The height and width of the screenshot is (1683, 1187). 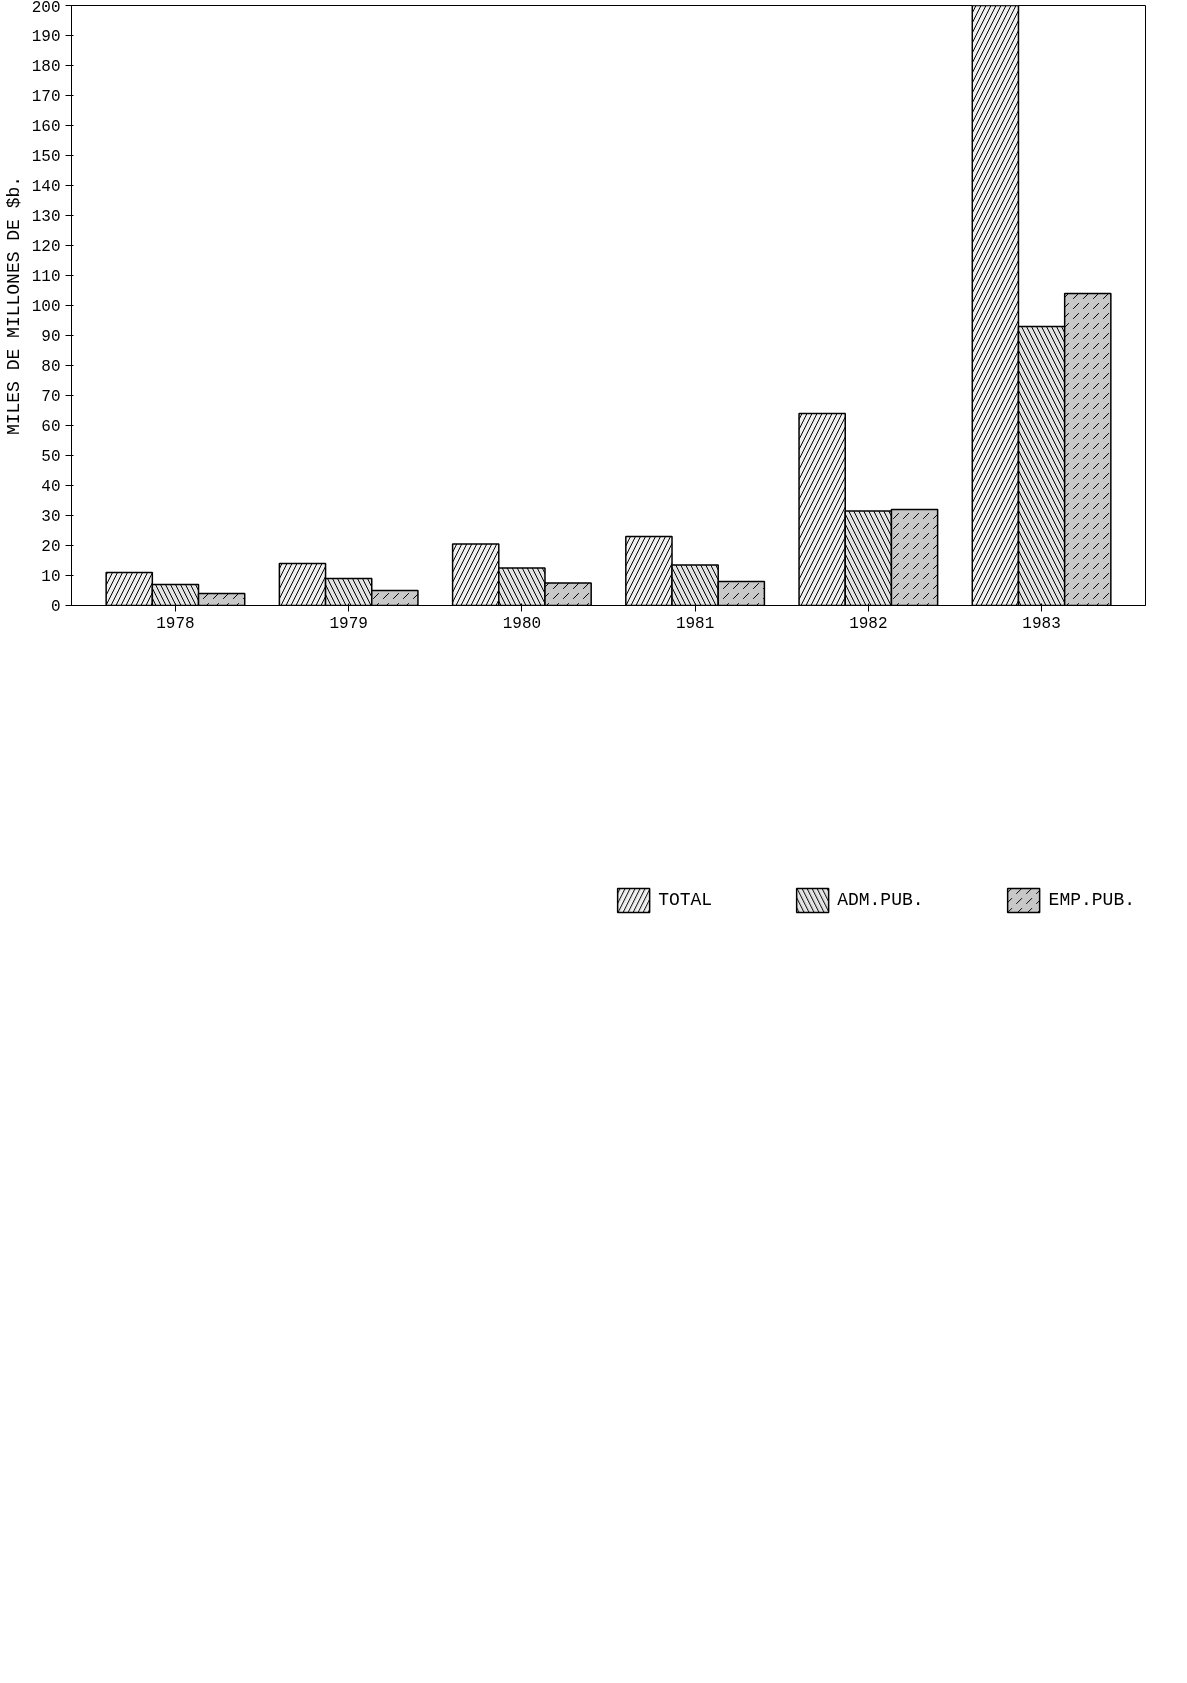 I want to click on y-axis-title: MILES DE MILLONES DE $b., so click(x=13, y=305).